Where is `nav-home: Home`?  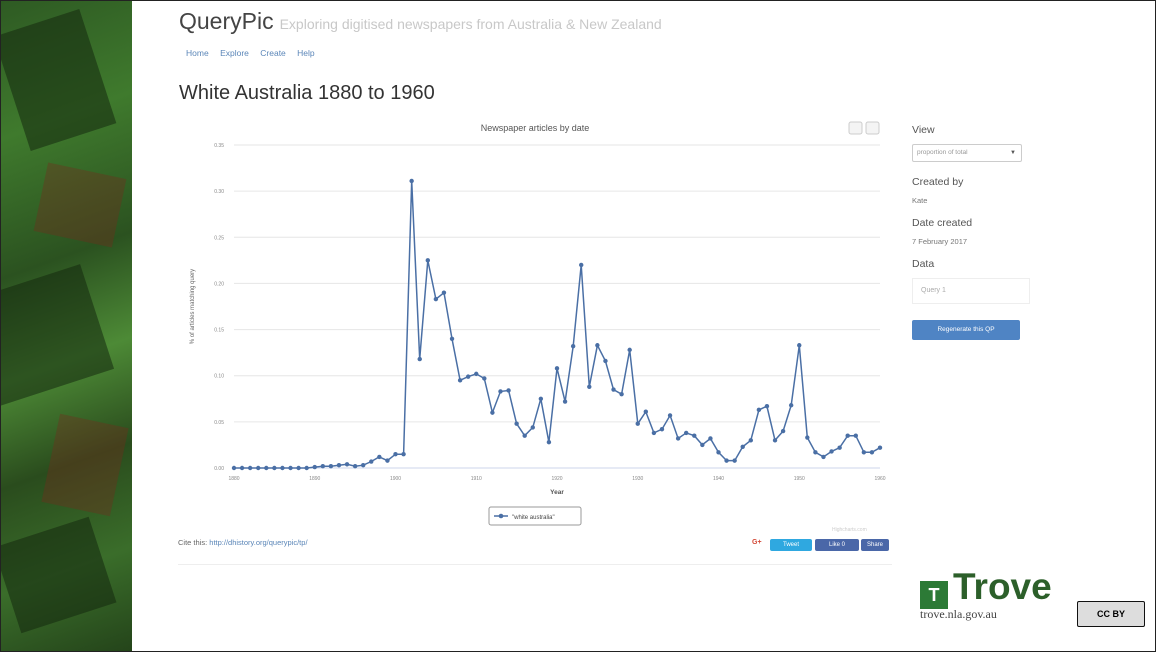
nav-home: Home is located at coordinates (197, 53).